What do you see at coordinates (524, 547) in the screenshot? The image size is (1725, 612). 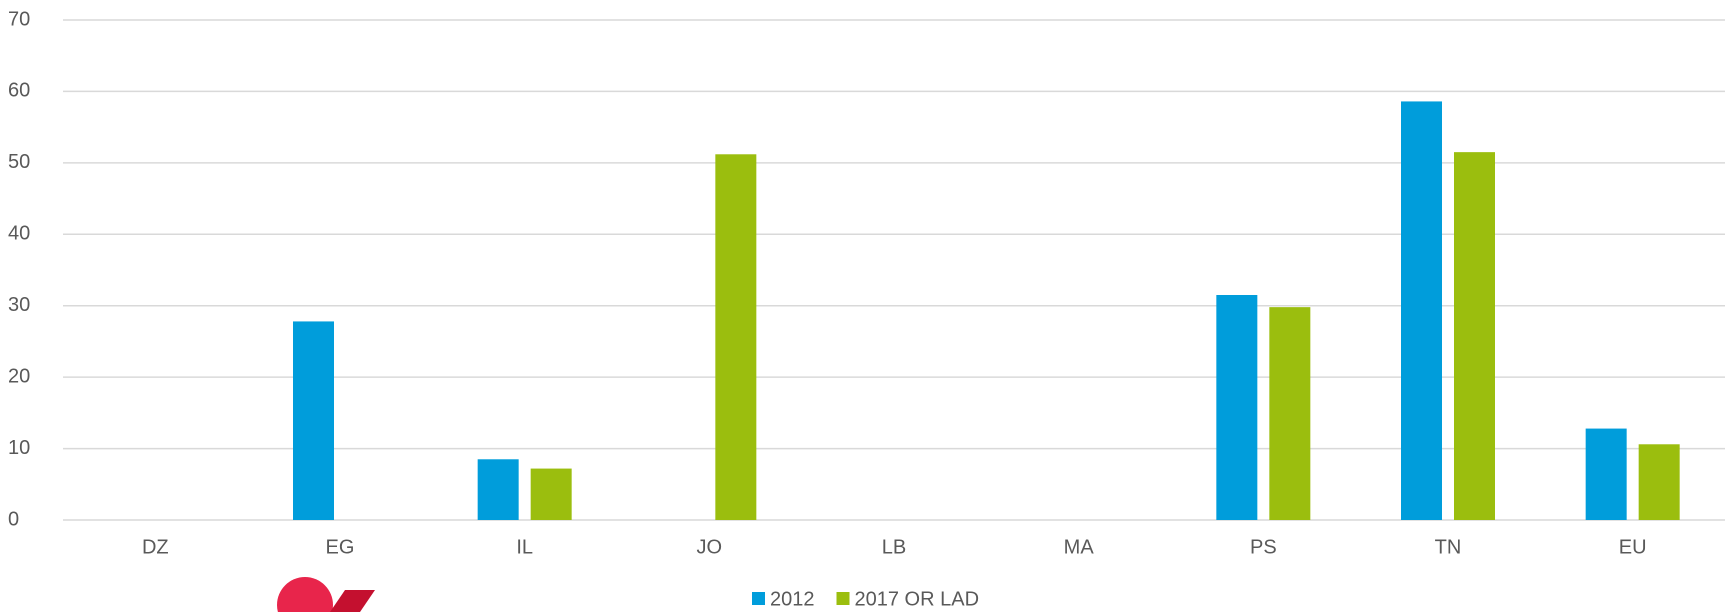 I see `x-tick-label: IL` at bounding box center [524, 547].